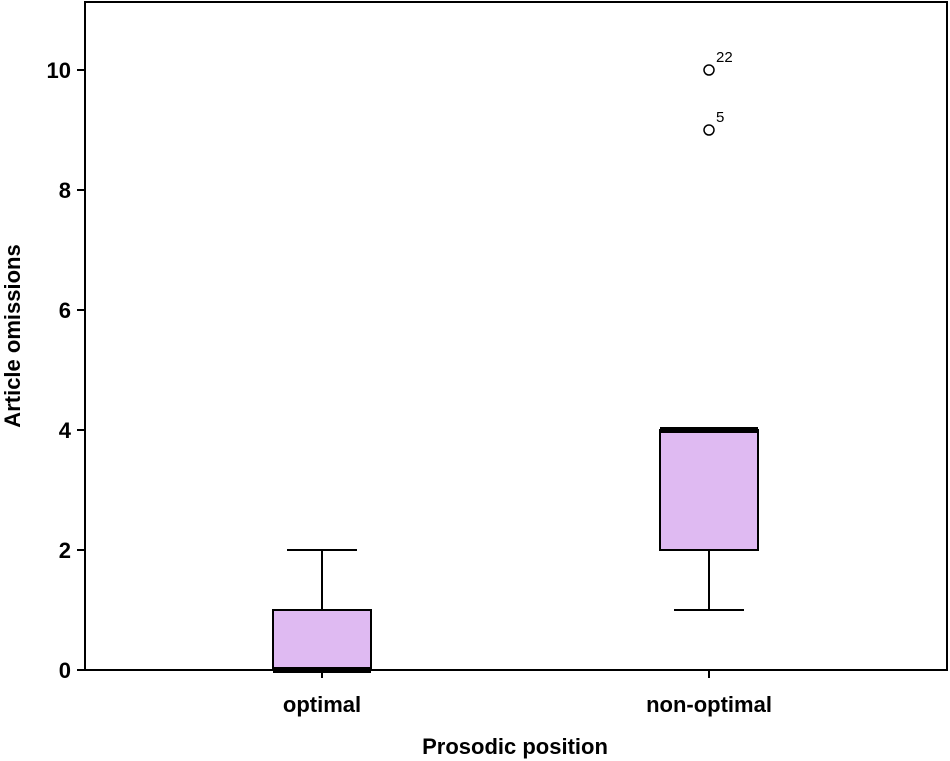 The height and width of the screenshot is (761, 950). I want to click on x-tick-label: non-optimal, so click(709, 704).